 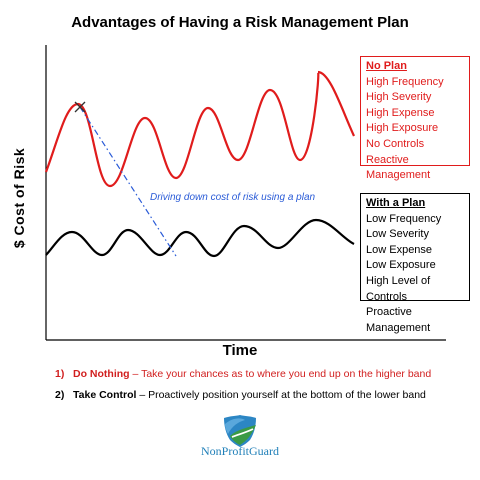 What do you see at coordinates (105, 395) in the screenshot?
I see `option-label: Take Control` at bounding box center [105, 395].